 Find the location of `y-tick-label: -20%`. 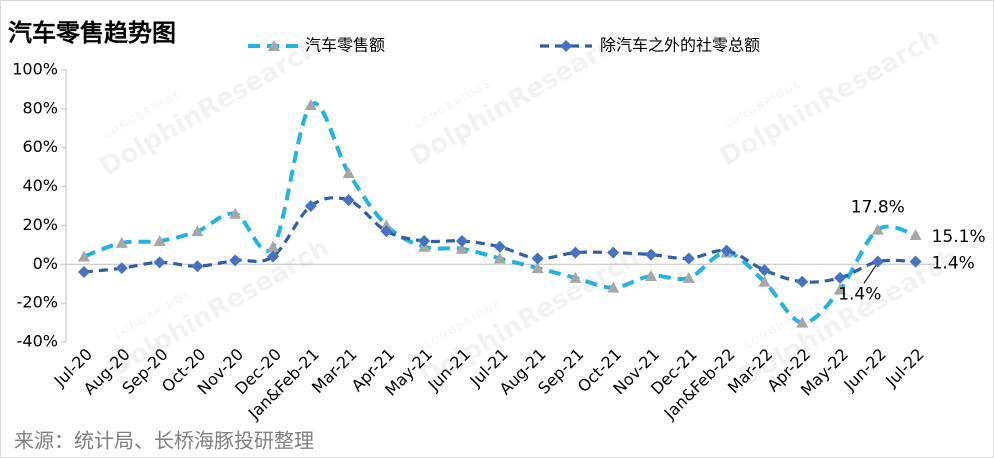

y-tick-label: -20% is located at coordinates (37, 302).